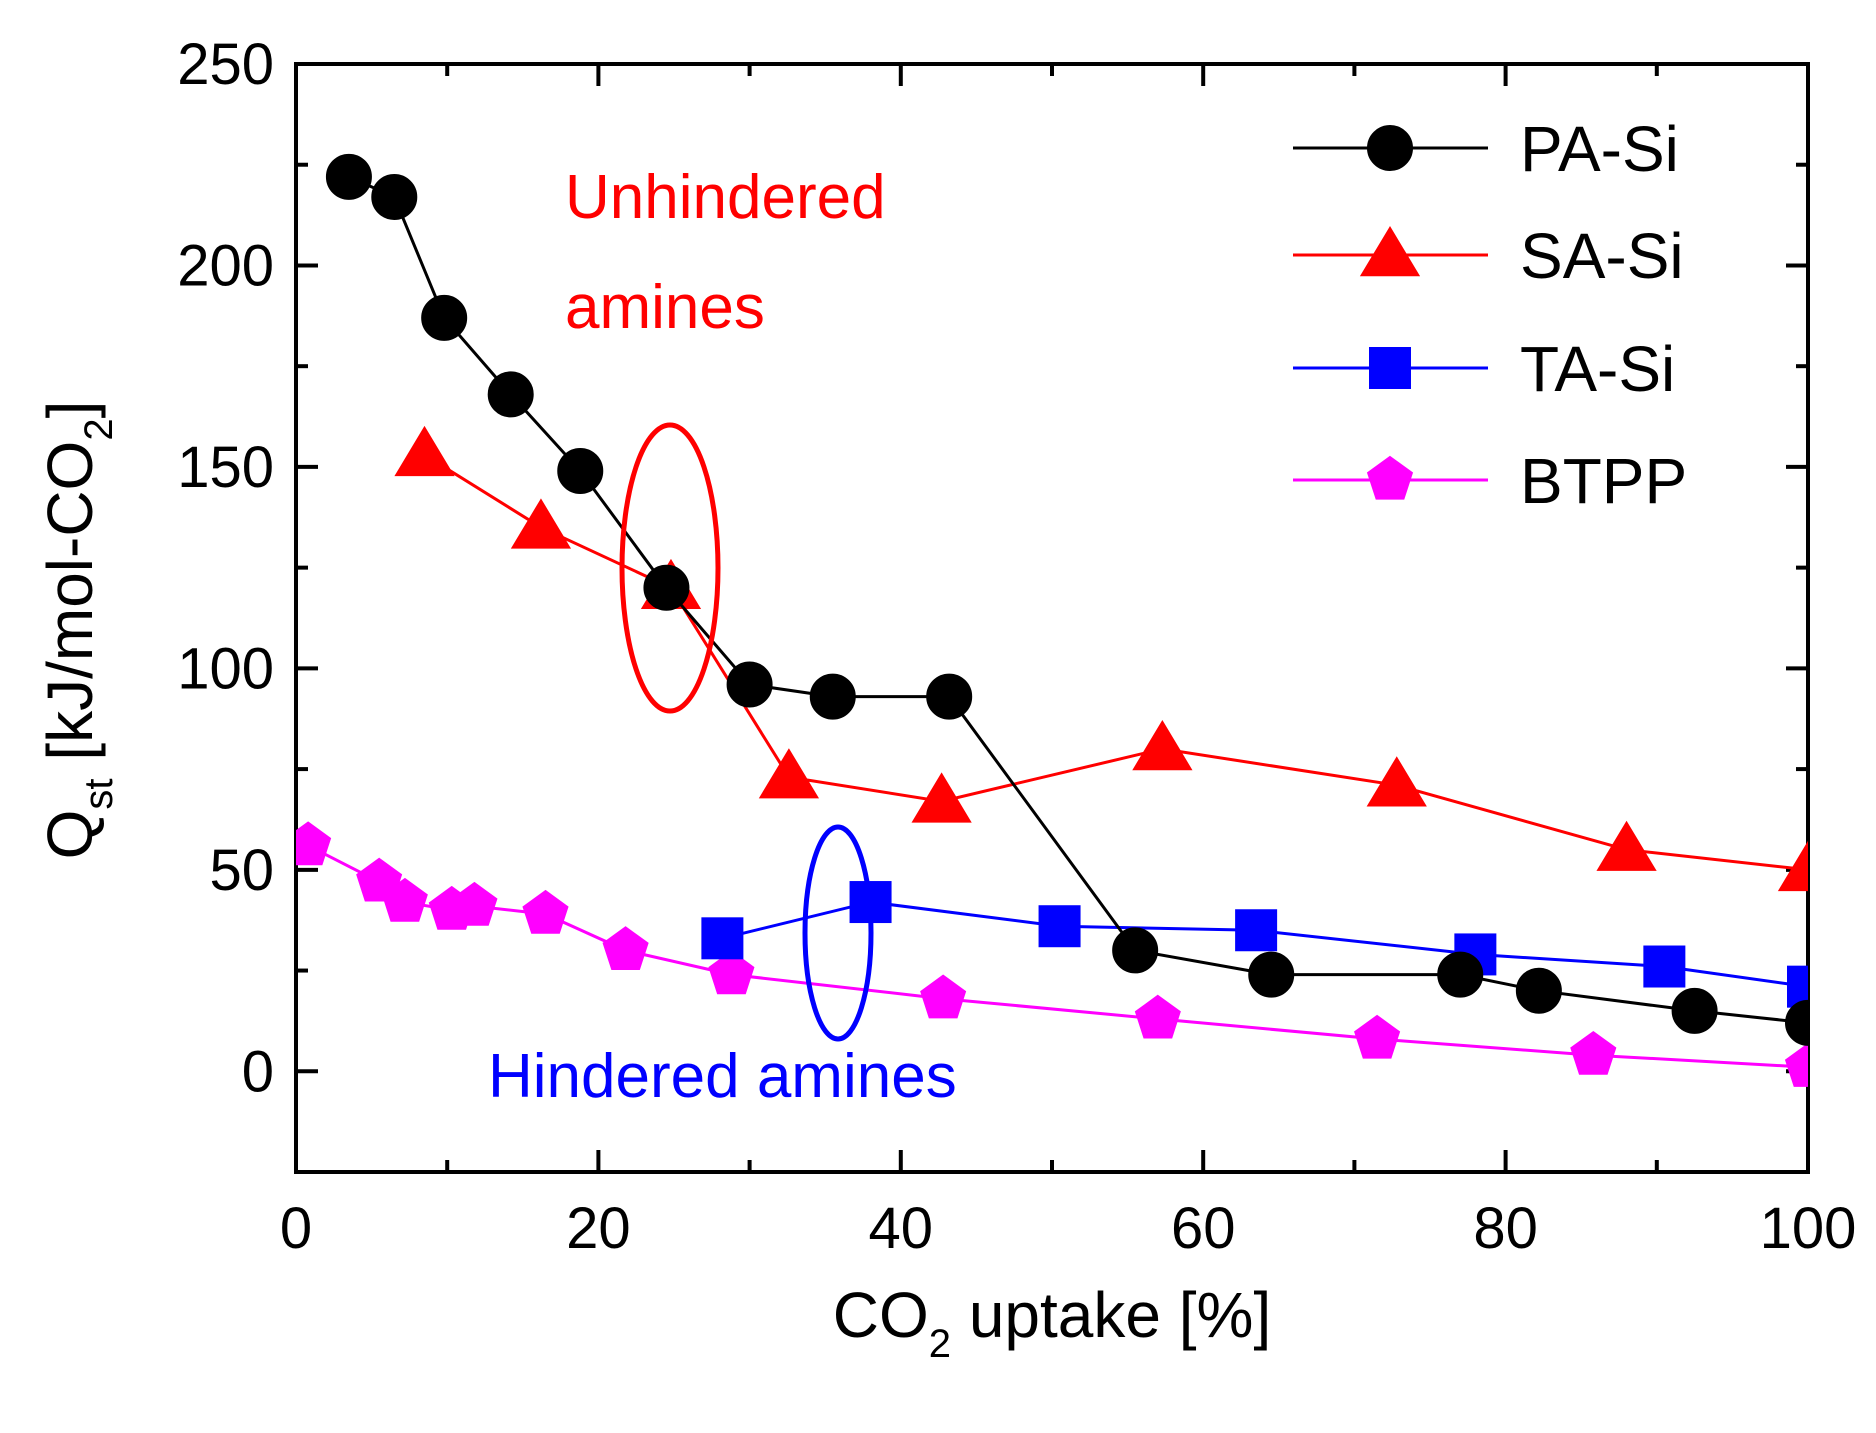 This screenshot has height=1433, width=1876. I want to click on series-line-btpp, so click(1057, 956).